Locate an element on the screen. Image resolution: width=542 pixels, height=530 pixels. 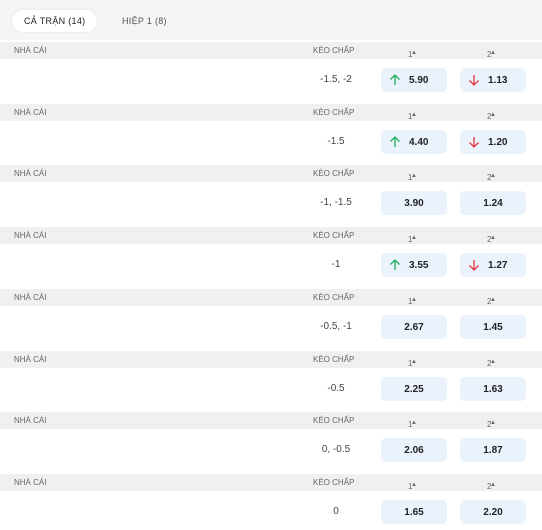
odds-box: 3.90 is located at coordinates (414, 203).